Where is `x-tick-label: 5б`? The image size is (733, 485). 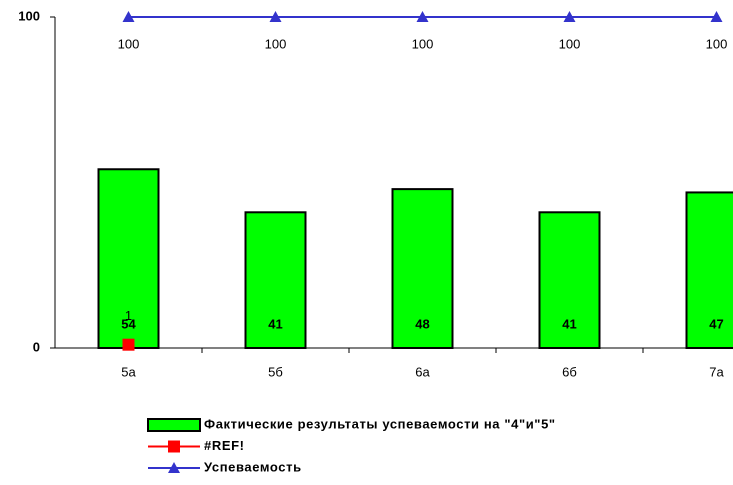 x-tick-label: 5б is located at coordinates (275, 371).